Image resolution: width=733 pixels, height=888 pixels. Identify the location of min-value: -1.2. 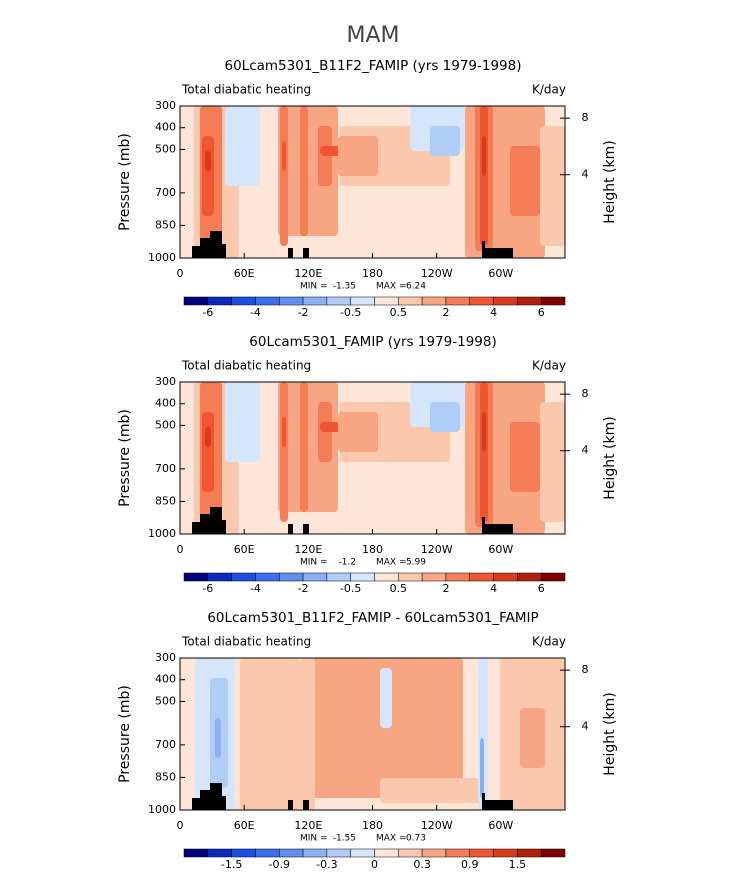
(347, 563).